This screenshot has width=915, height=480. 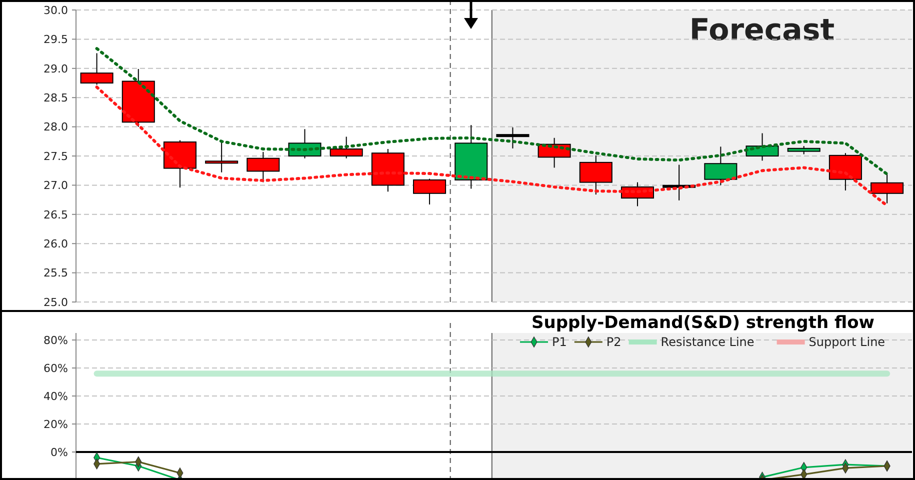 What do you see at coordinates (56, 127) in the screenshot?
I see `y-tick-label: 28.0` at bounding box center [56, 127].